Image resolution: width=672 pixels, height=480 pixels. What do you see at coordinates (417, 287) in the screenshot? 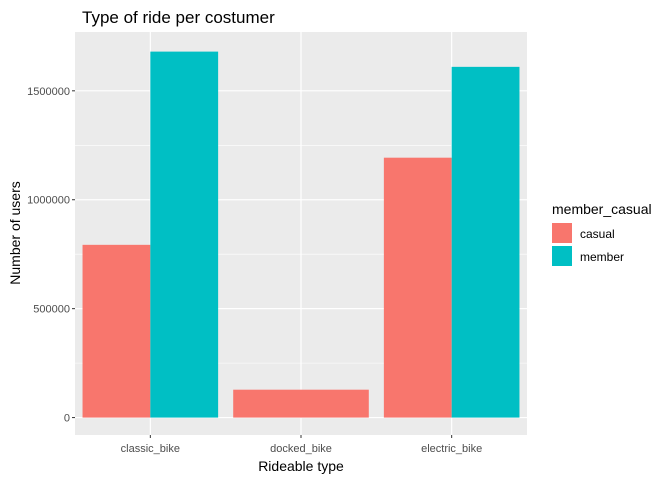
I see `bar-casual-electric_bike` at bounding box center [417, 287].